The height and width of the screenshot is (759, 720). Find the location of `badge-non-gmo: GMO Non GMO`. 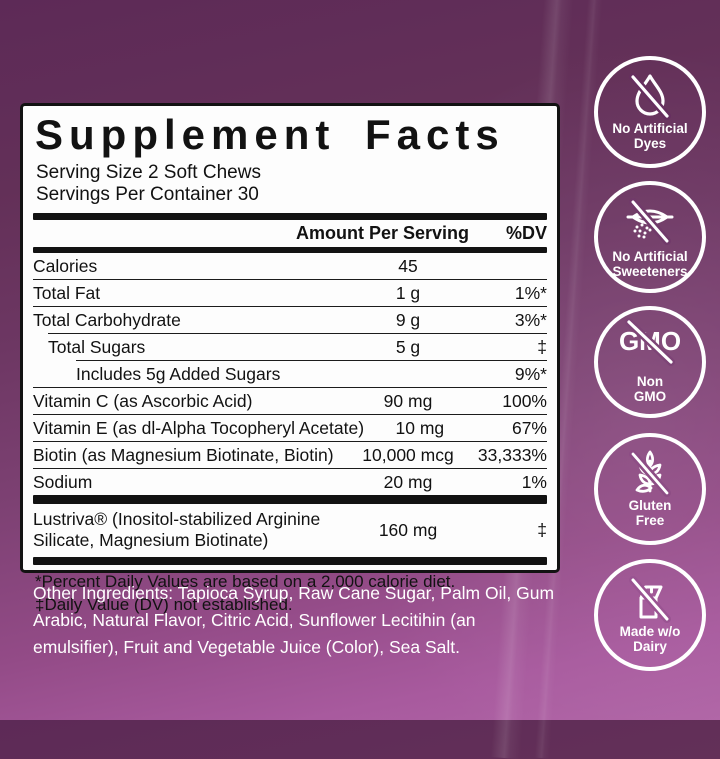

badge-non-gmo: GMO Non GMO is located at coordinates (650, 362).